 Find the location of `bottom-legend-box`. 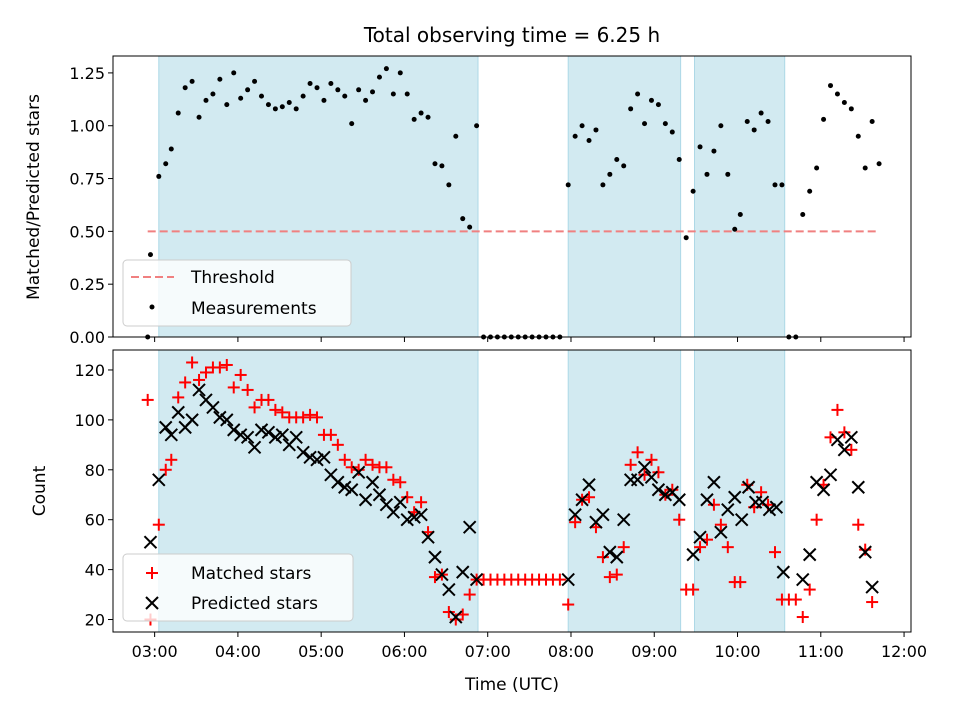

bottom-legend-box is located at coordinates (238, 587).